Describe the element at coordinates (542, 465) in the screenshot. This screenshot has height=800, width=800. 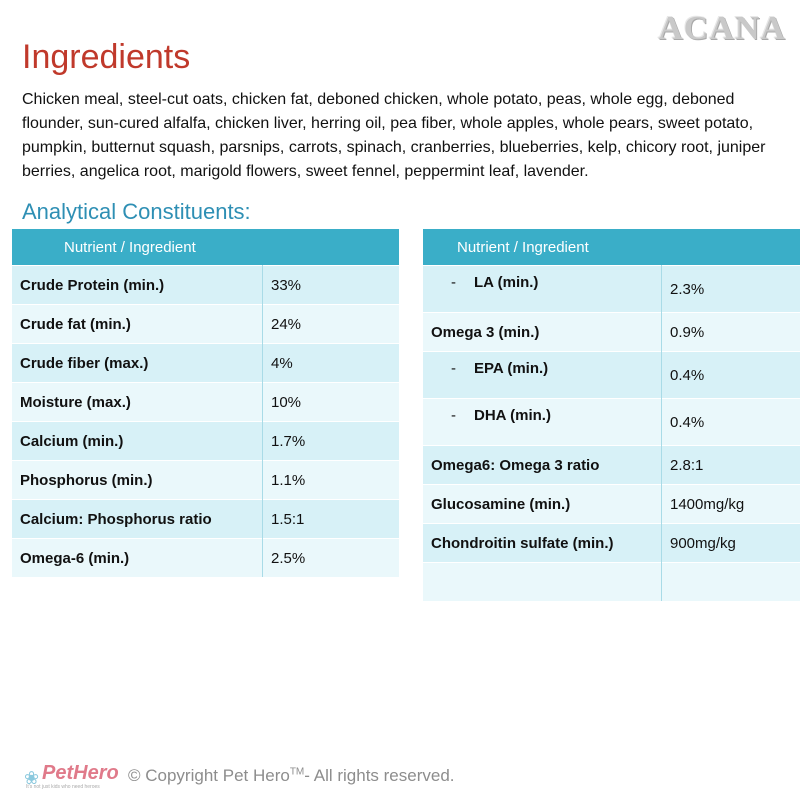
I see `nutrient-name: Omega6: Omega 3 ratio` at that location.